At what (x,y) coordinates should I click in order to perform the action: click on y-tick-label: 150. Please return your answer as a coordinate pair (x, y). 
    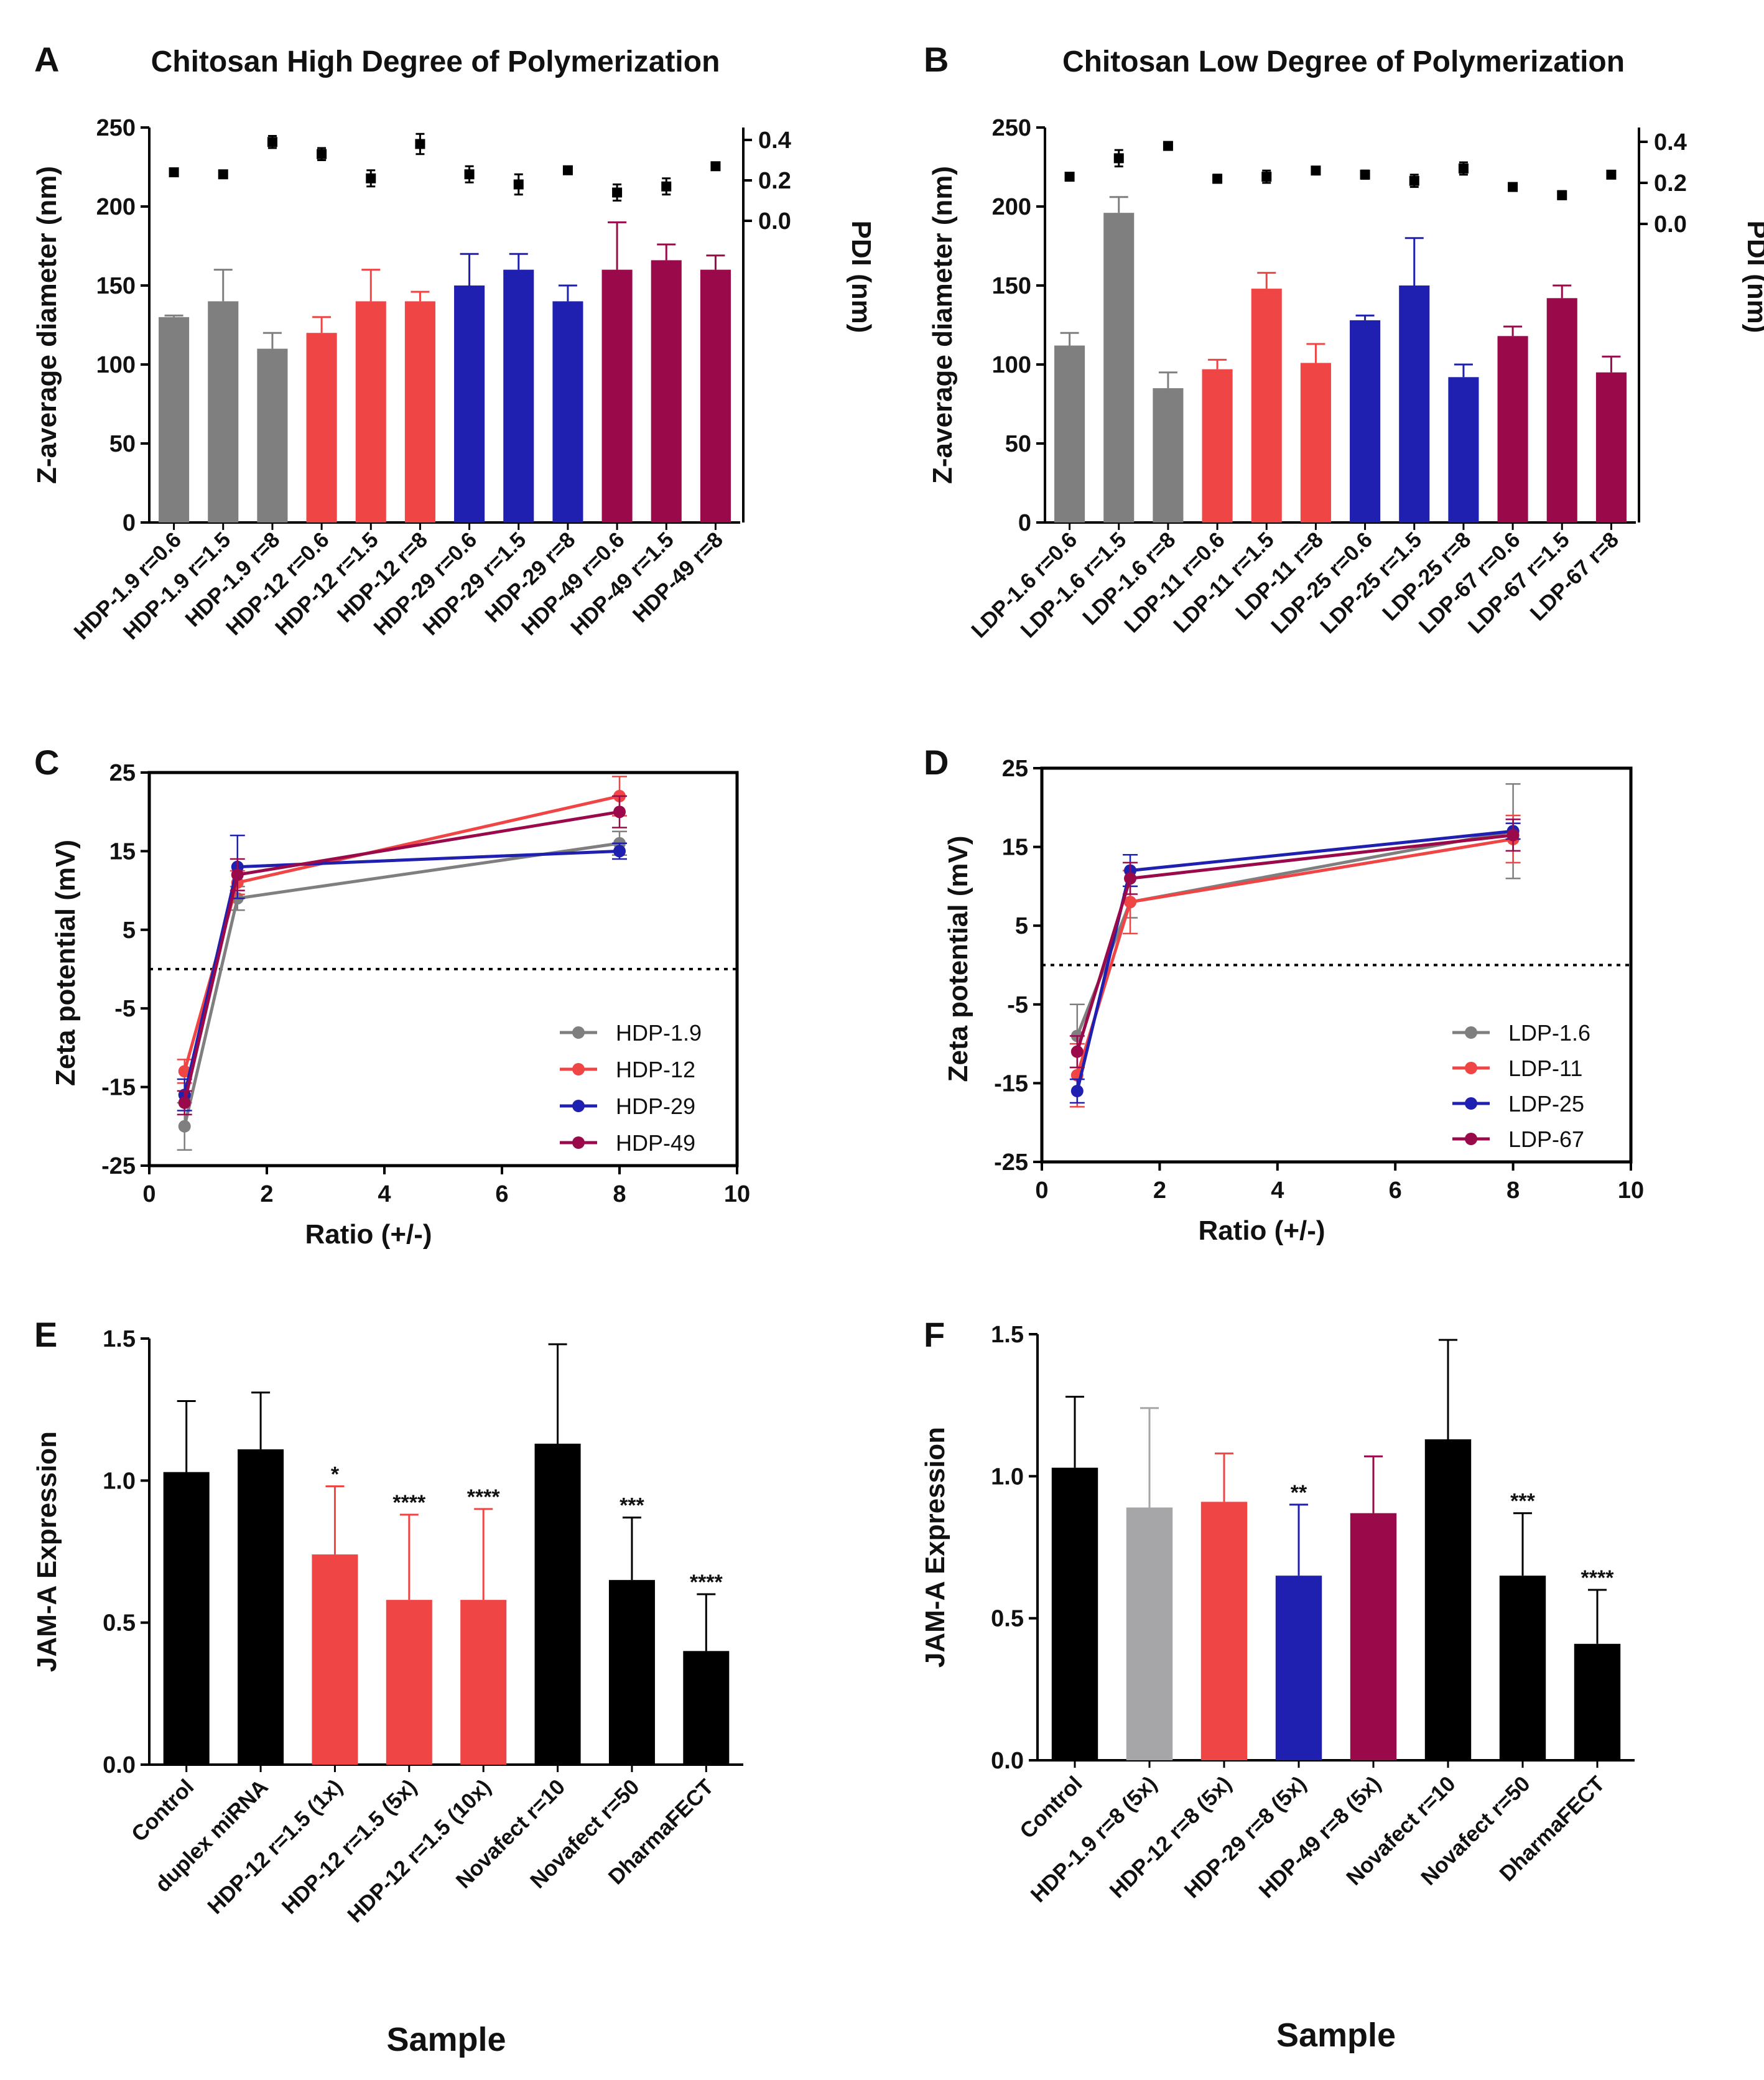
    Looking at the image, I should click on (1011, 286).